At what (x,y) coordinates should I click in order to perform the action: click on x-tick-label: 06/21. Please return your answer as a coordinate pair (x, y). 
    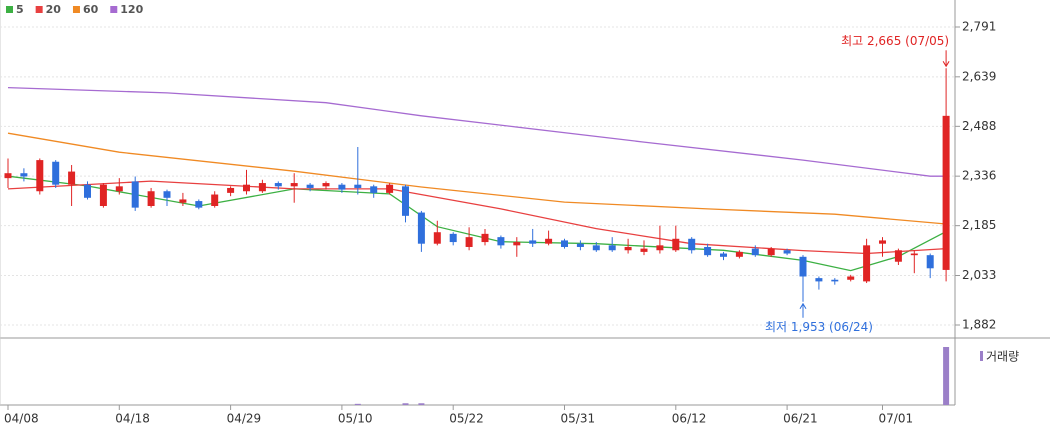
    Looking at the image, I should click on (800, 419).